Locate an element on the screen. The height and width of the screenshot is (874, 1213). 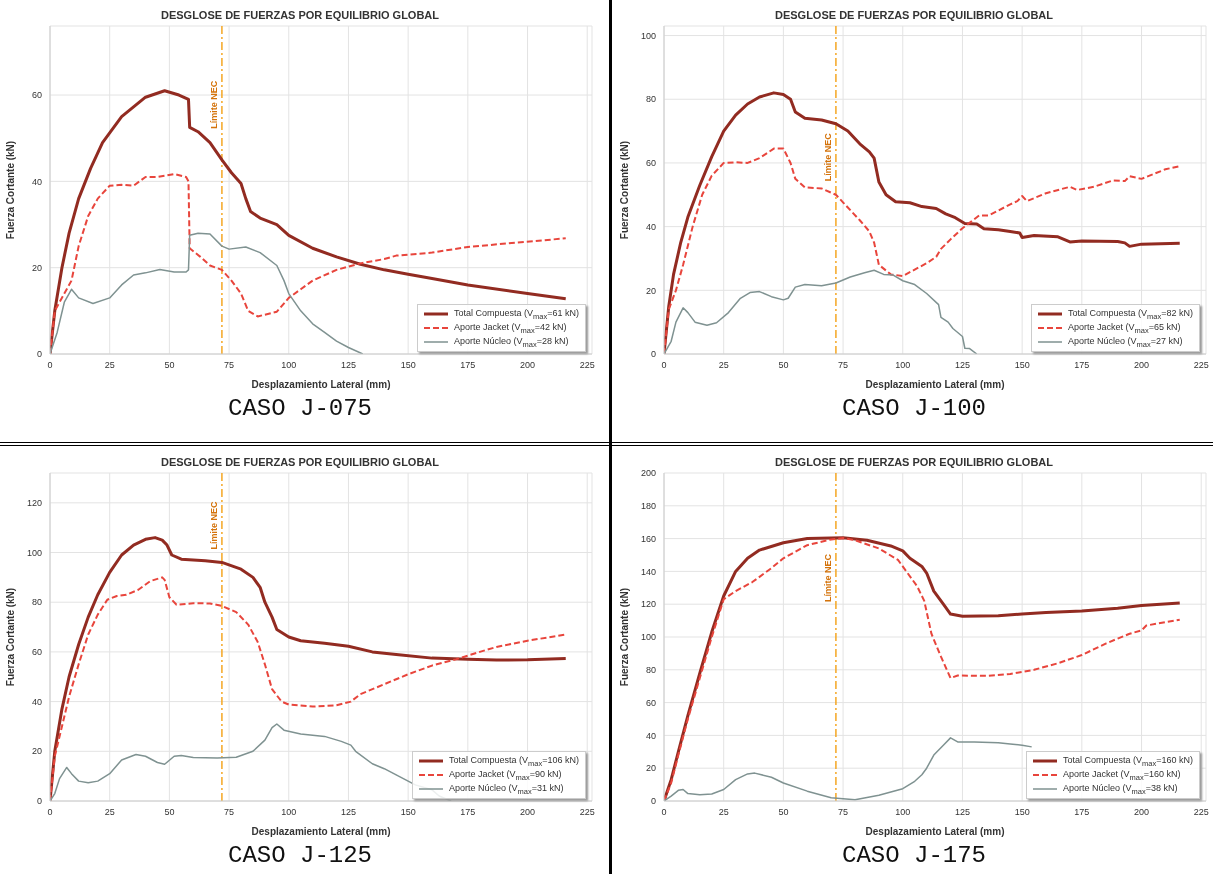
legend-label: Aporte Núcleo (V$_{max}$=28 kN) is located at coordinates (511, 342).